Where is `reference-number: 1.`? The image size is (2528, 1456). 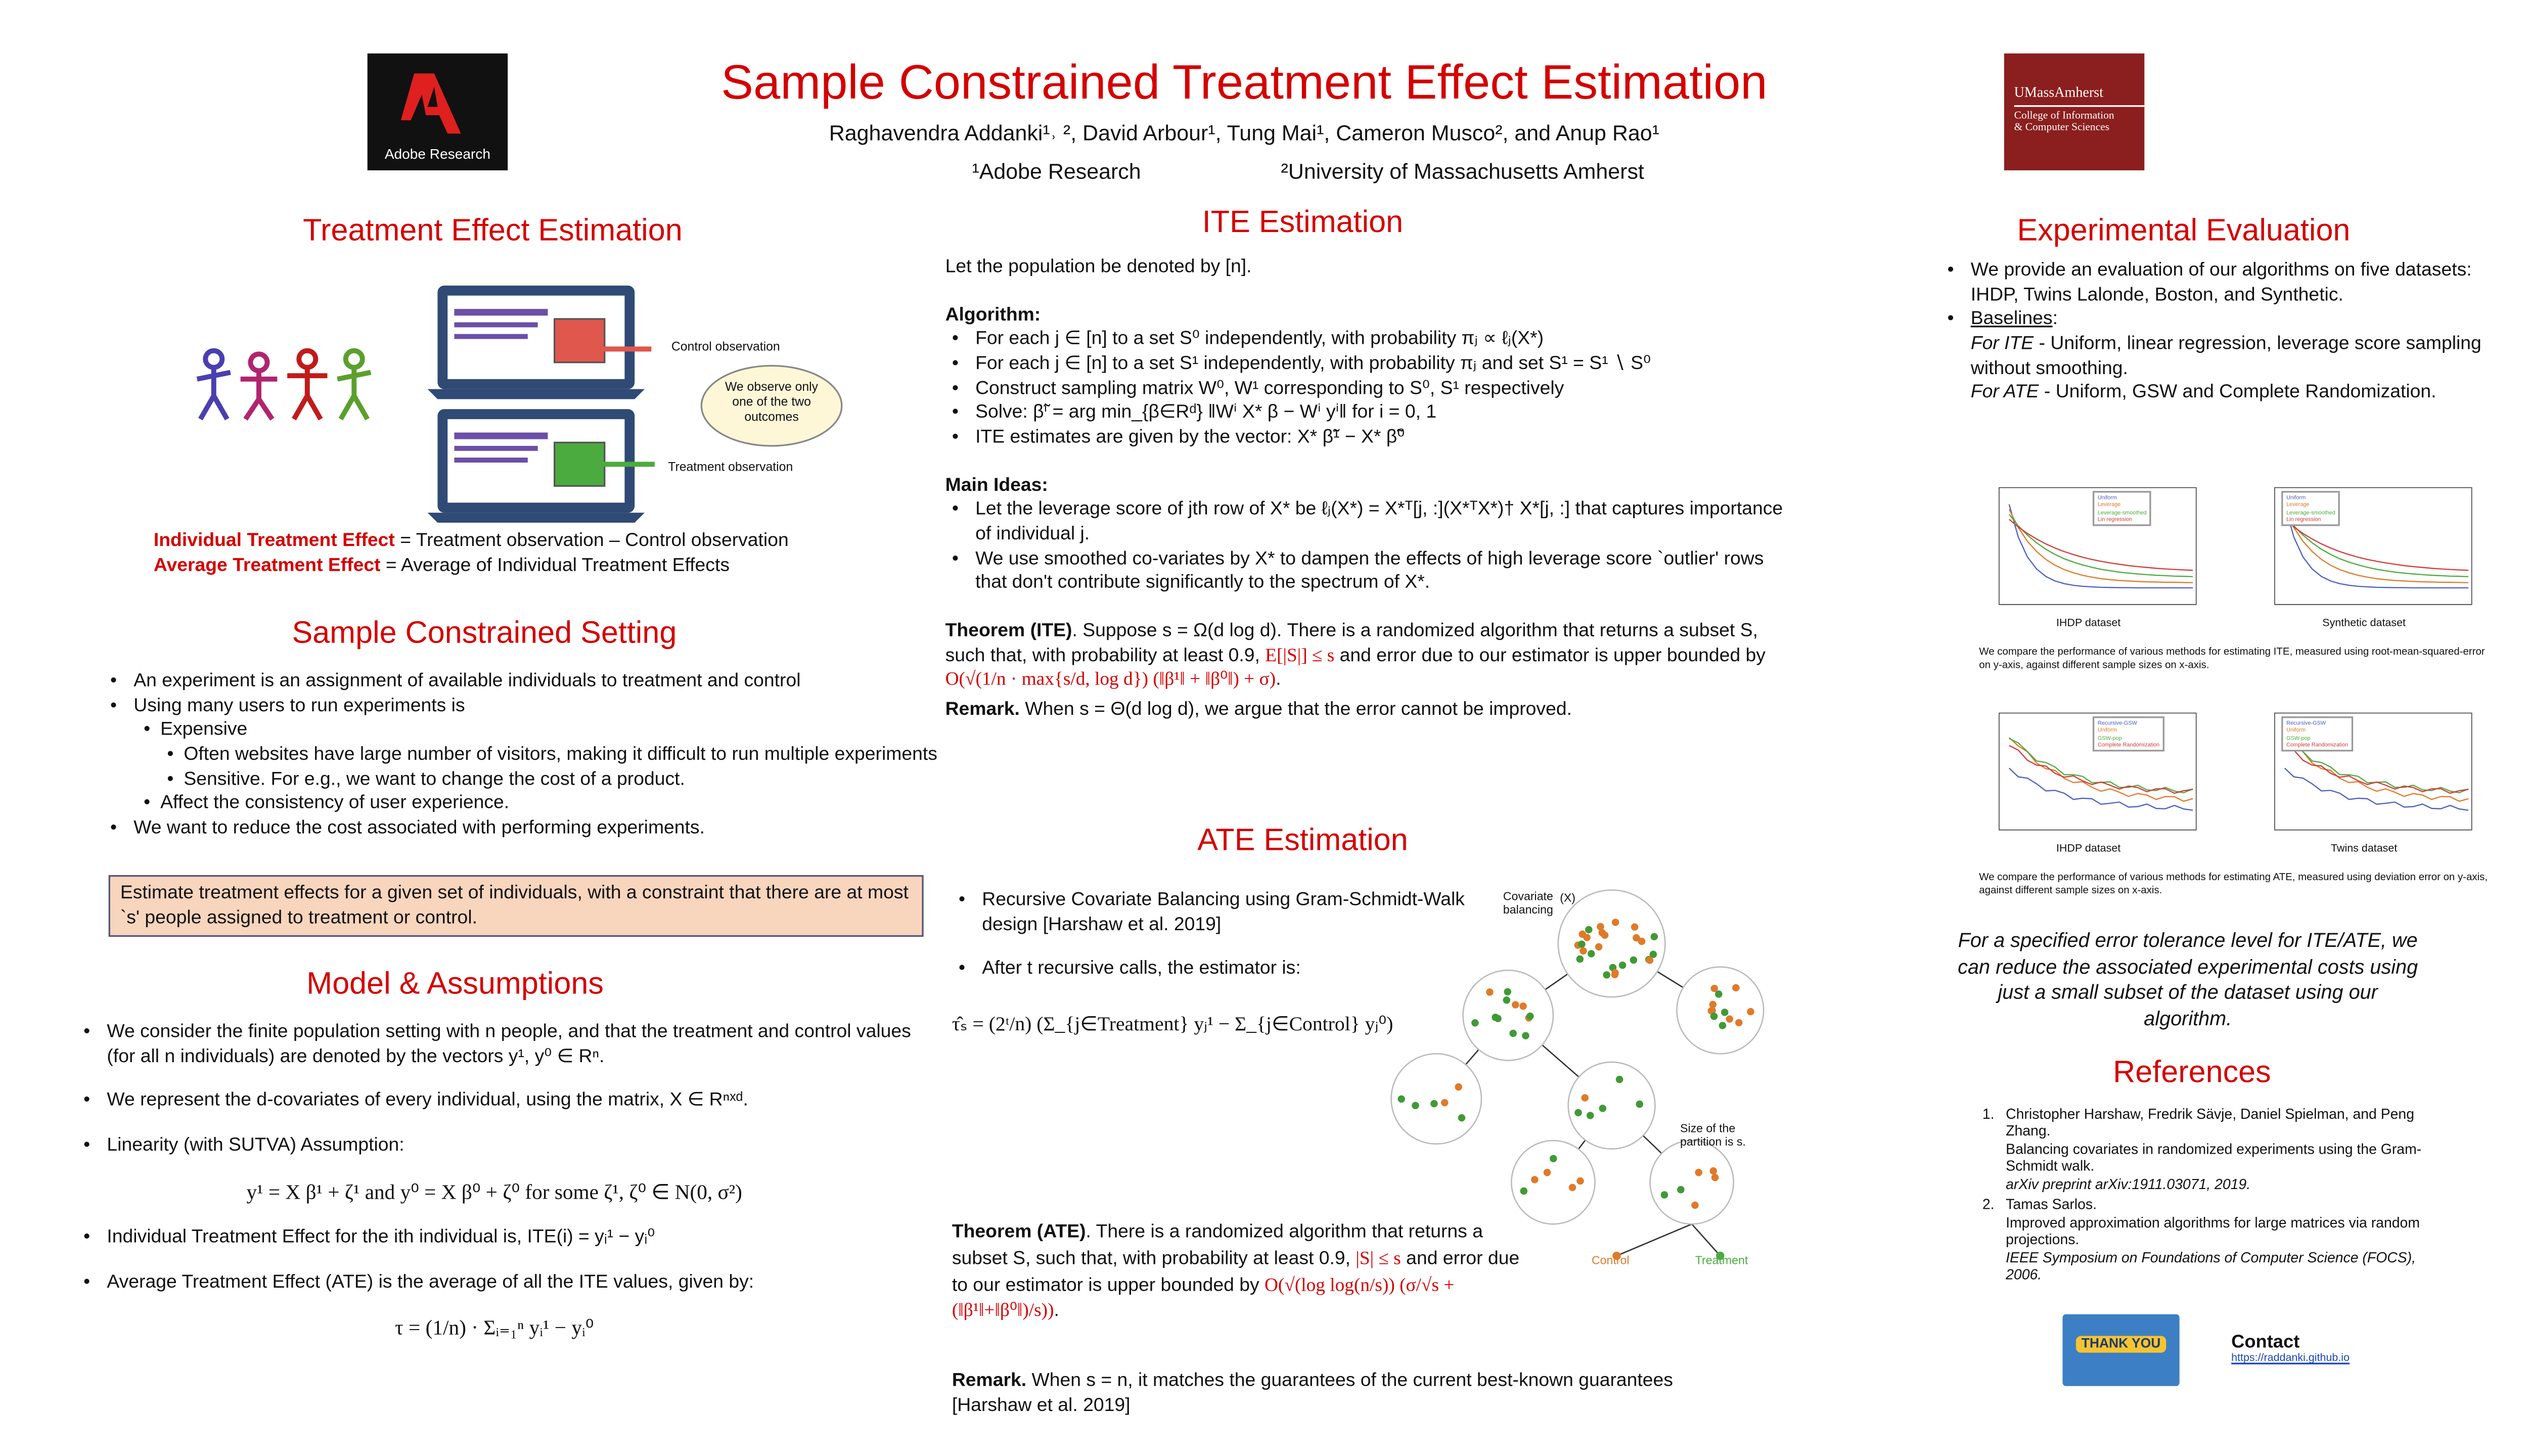
reference-number: 1. is located at coordinates (1989, 1113).